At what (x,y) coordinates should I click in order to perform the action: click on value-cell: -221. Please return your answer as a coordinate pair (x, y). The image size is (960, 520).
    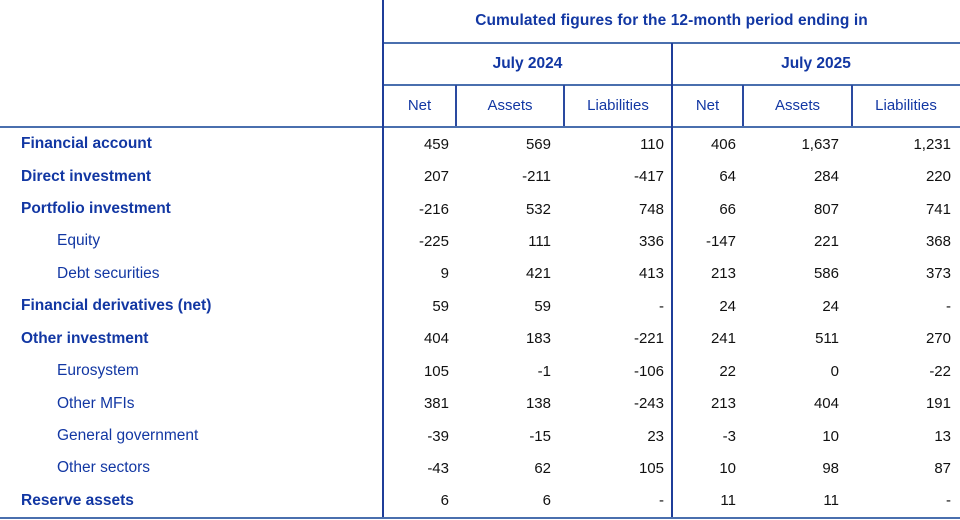
    Looking at the image, I should click on (648, 339).